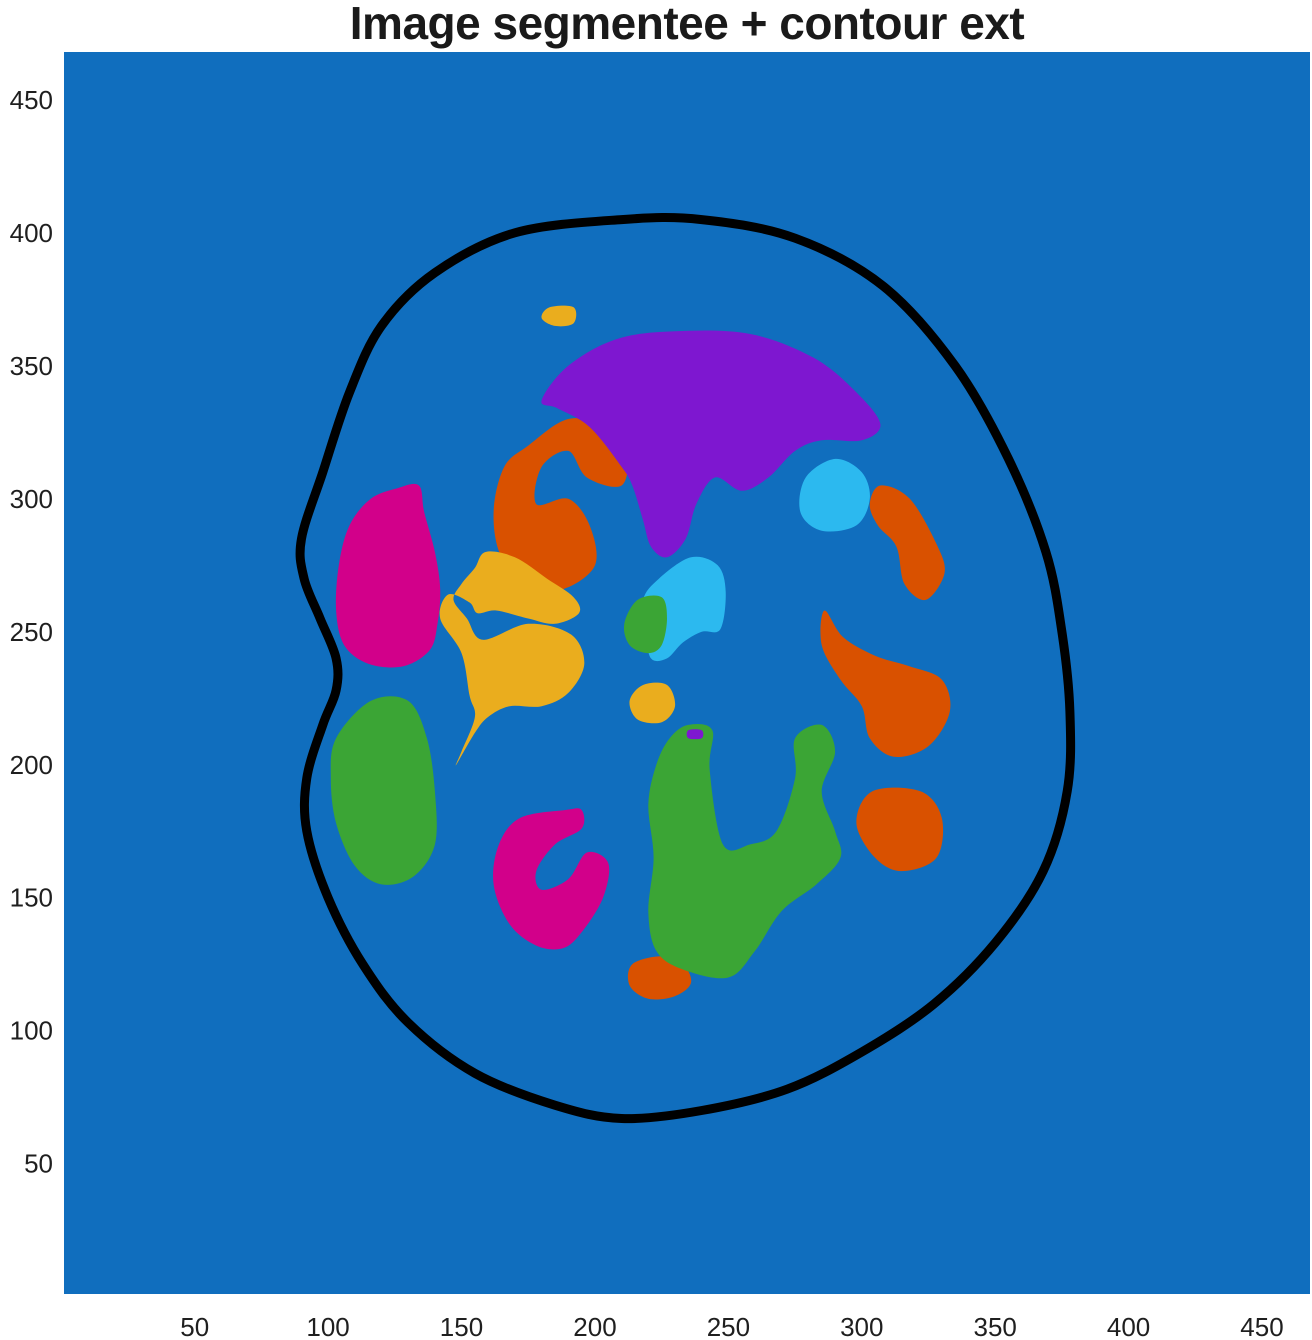 The height and width of the screenshot is (1340, 1312). Describe the element at coordinates (31, 366) in the screenshot. I see `y-tick-label-350: 350` at that location.